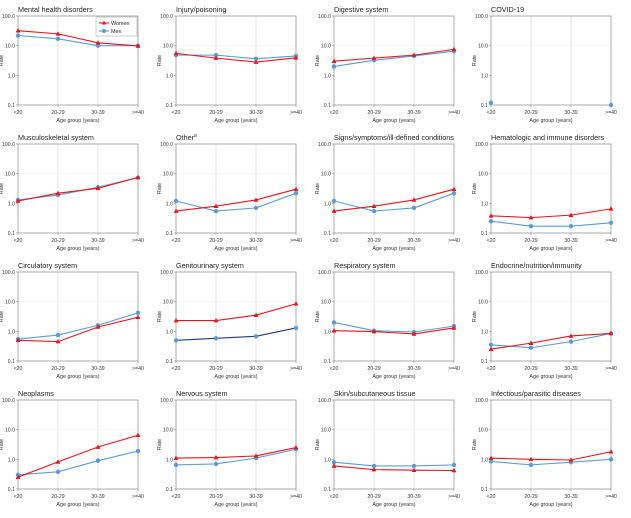  Describe the element at coordinates (375, 393) in the screenshot. I see `chart-title: Skin/subcutaneous tissue` at that location.